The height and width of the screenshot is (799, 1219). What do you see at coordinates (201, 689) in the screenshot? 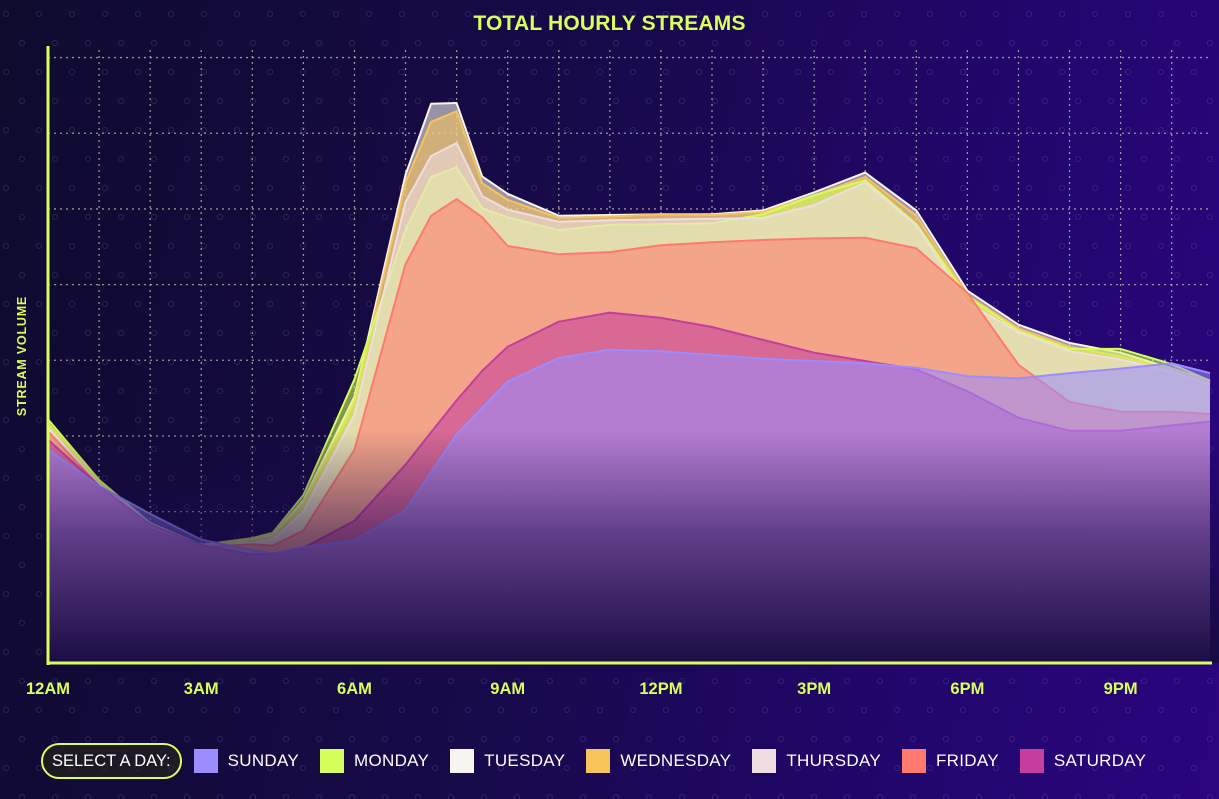
I see `x-tick-label: 3AM` at bounding box center [201, 689].